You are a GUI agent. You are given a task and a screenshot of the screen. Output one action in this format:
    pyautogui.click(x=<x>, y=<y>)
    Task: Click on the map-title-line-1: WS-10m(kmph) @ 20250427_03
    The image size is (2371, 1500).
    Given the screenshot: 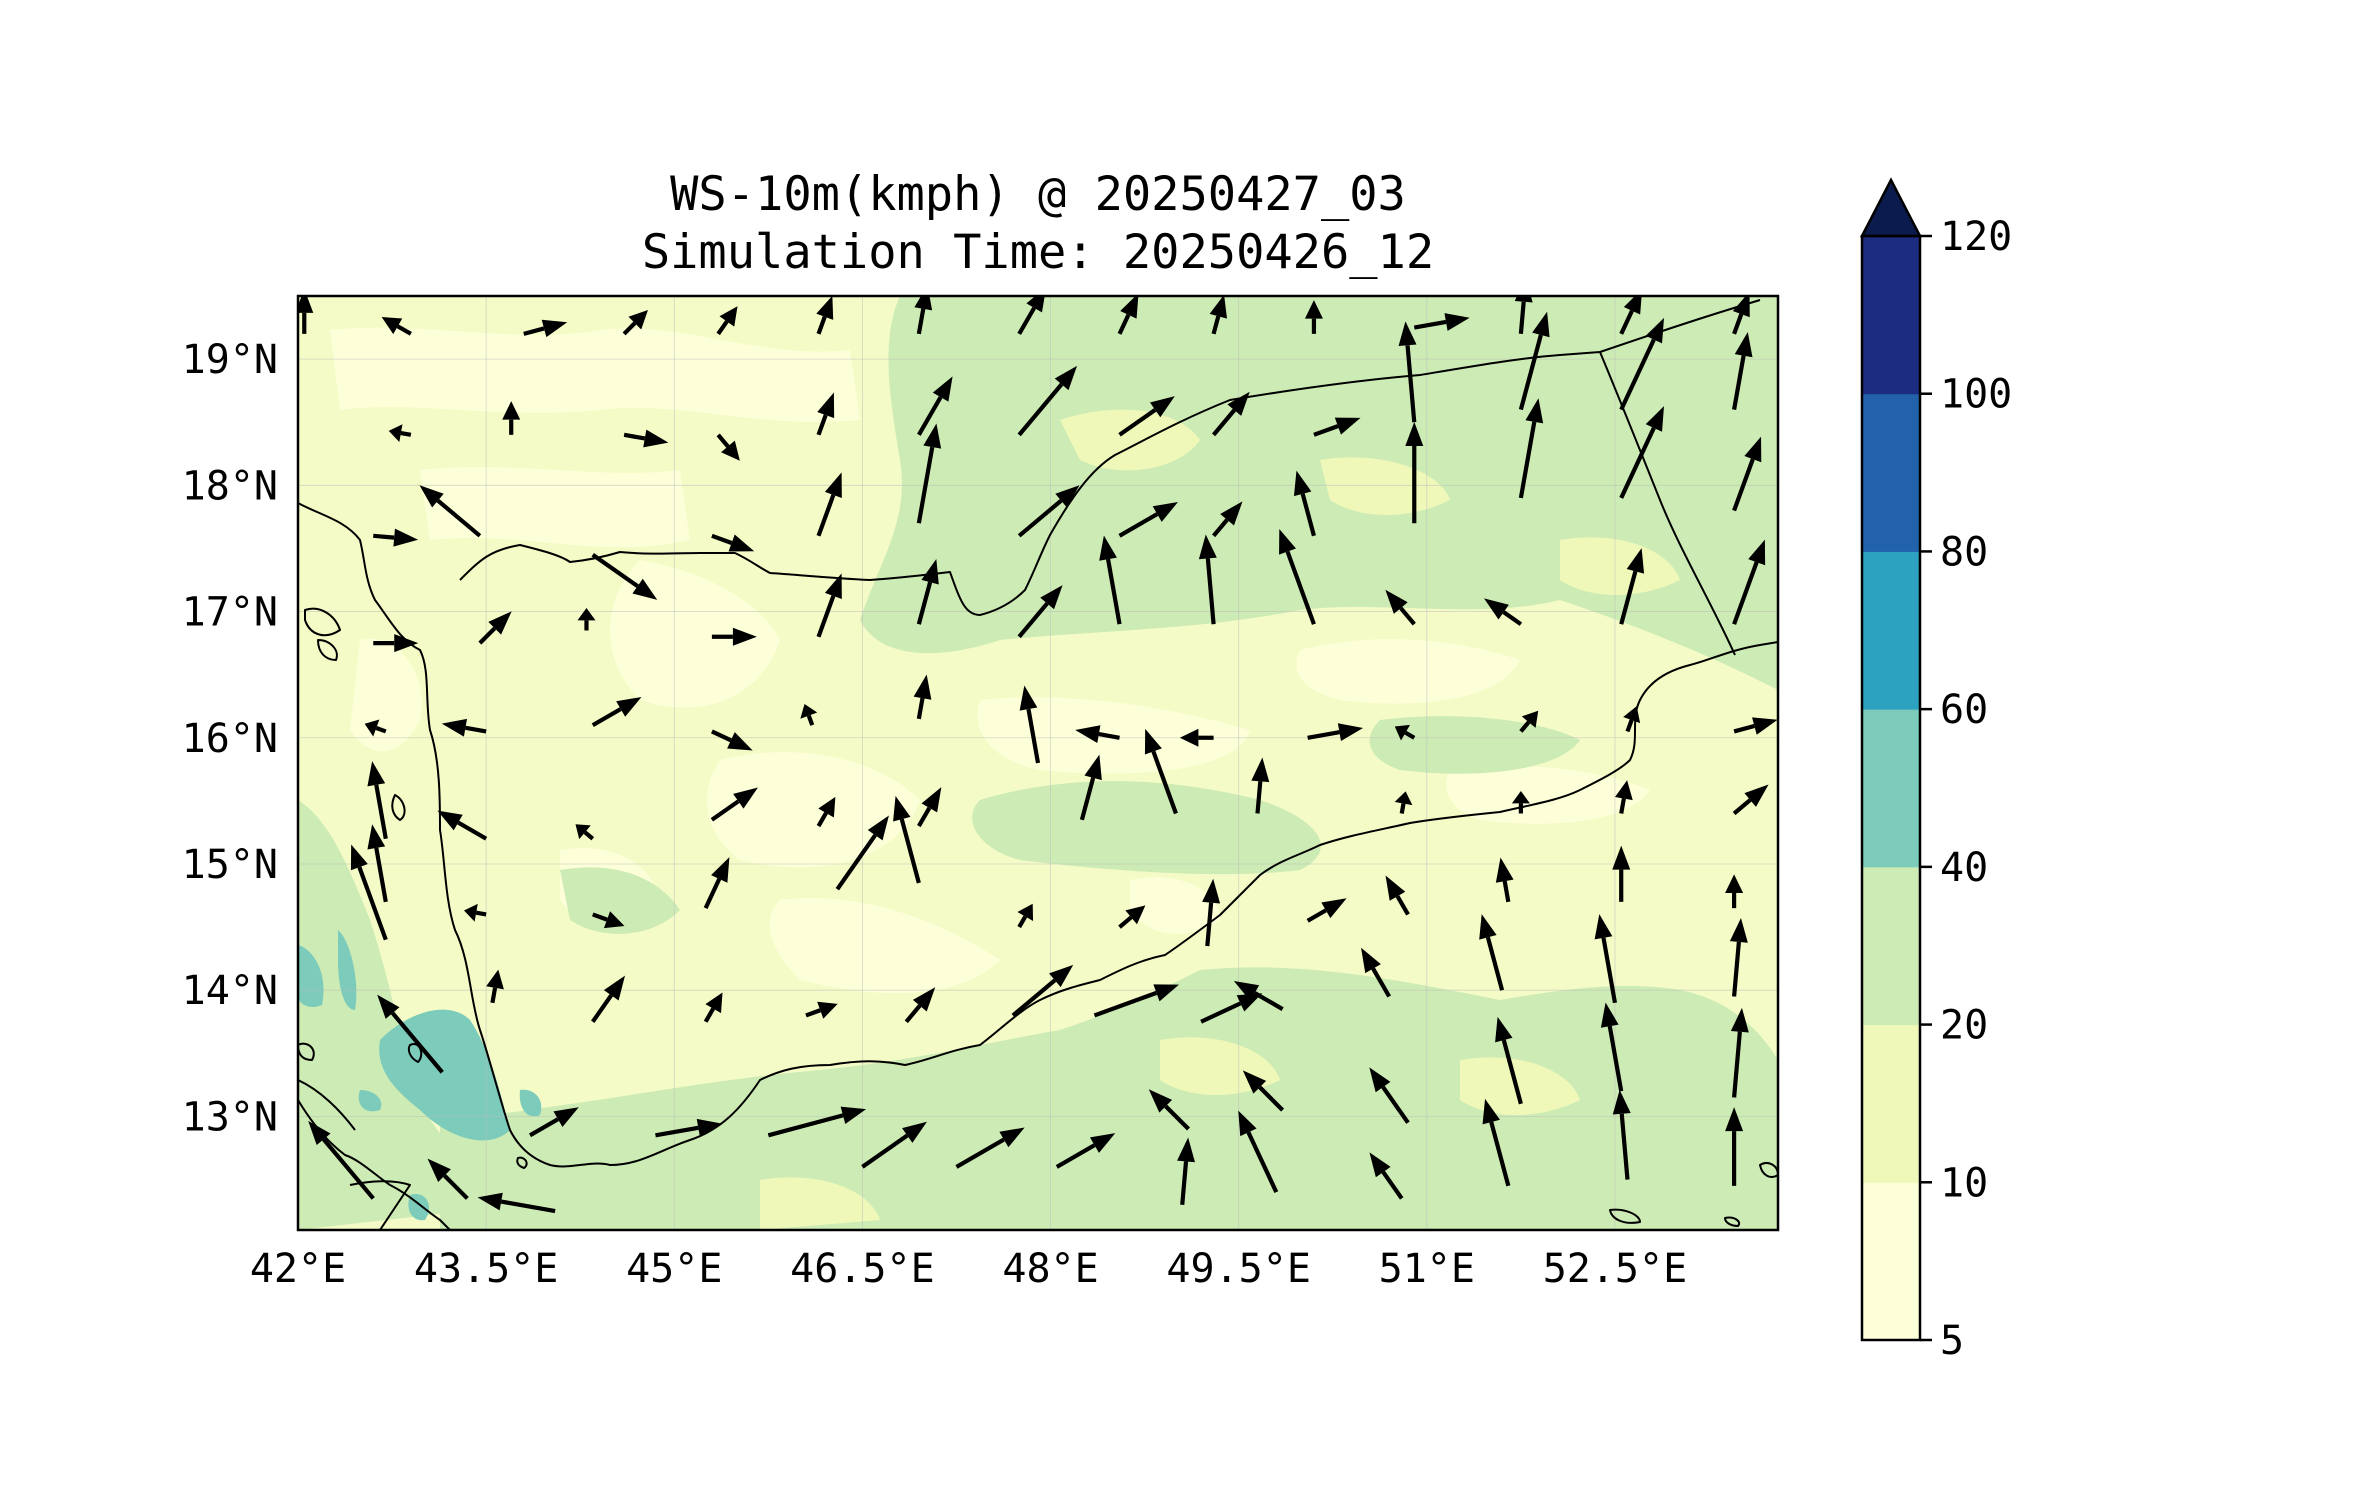 What is the action you would take?
    pyautogui.click(x=1038, y=194)
    